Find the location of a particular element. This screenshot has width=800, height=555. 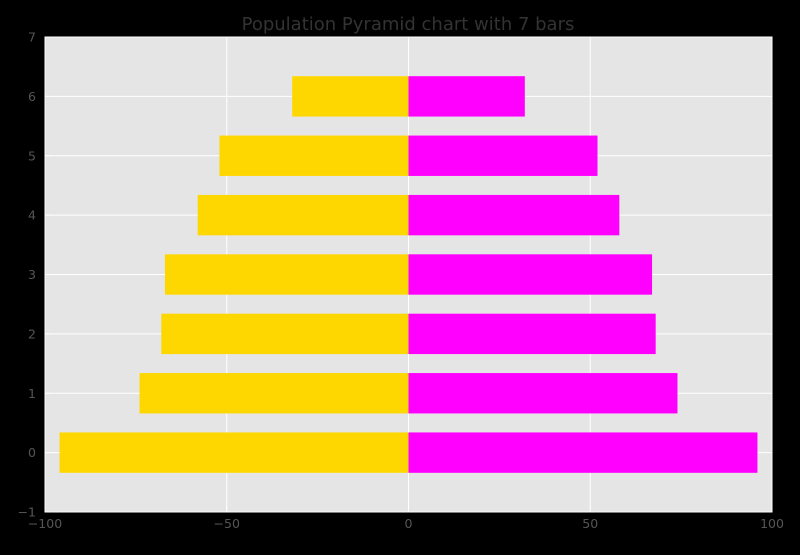

y-tick-label: 1 is located at coordinates (32, 393).